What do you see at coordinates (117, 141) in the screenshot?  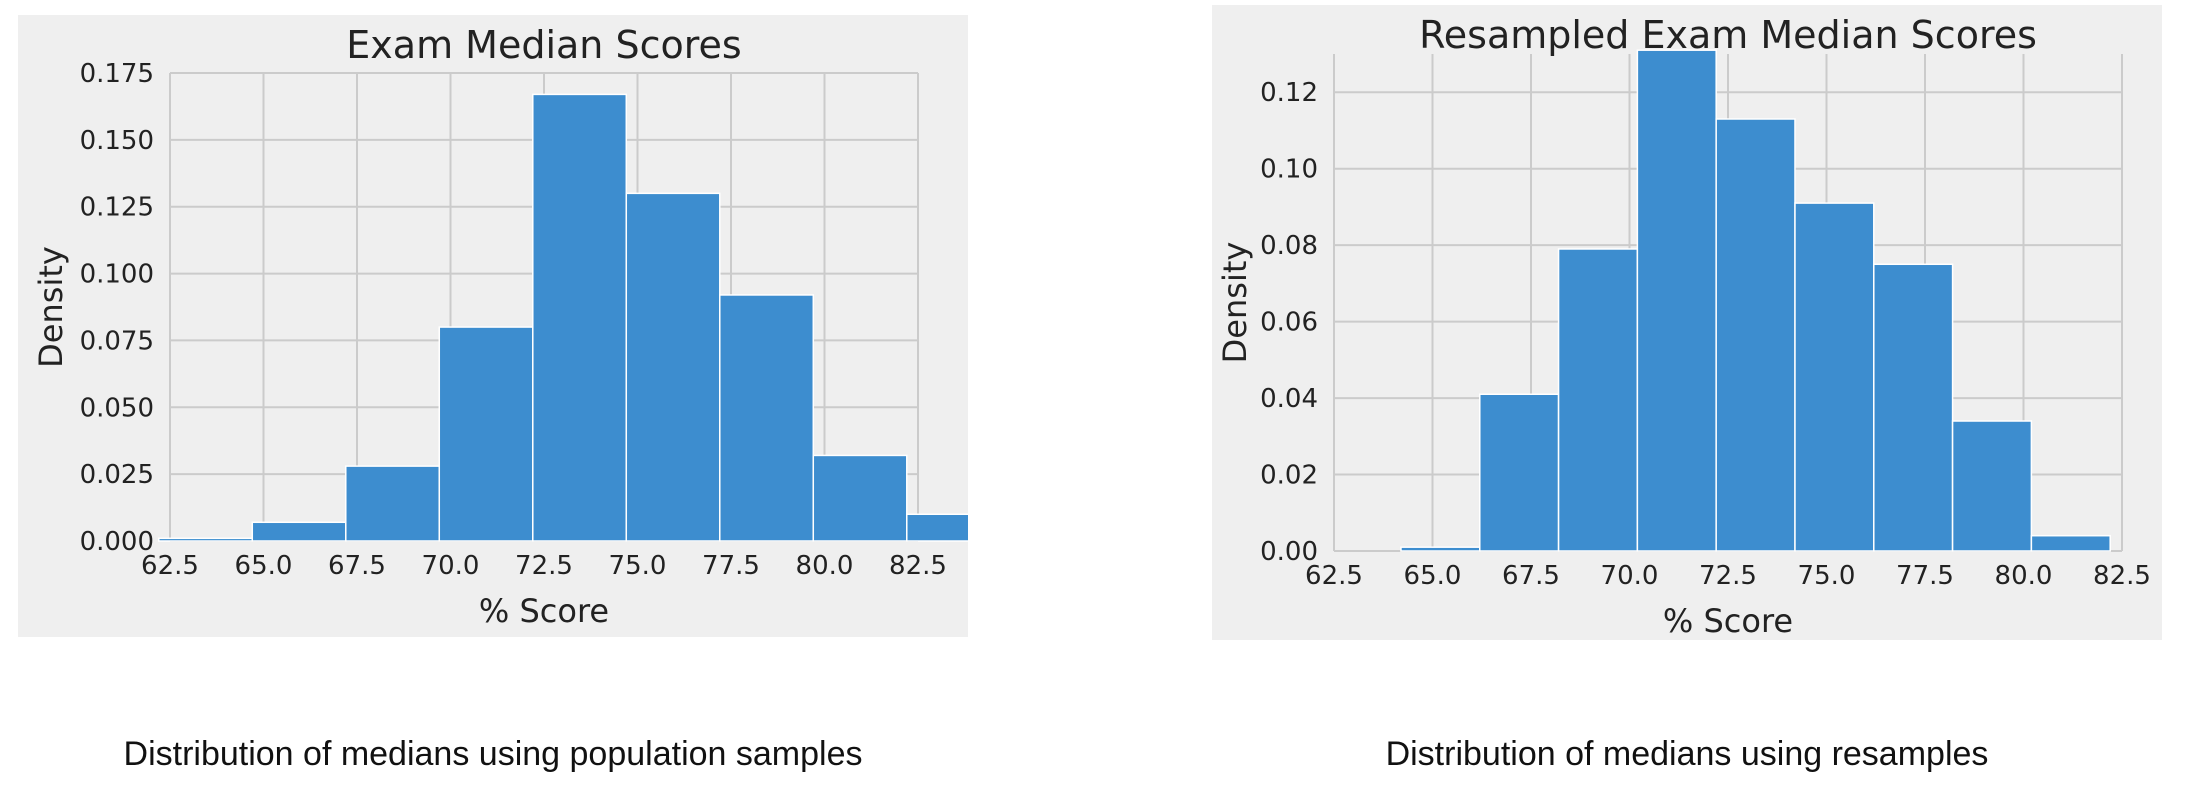 I see `y-tick-label: 0.150` at bounding box center [117, 141].